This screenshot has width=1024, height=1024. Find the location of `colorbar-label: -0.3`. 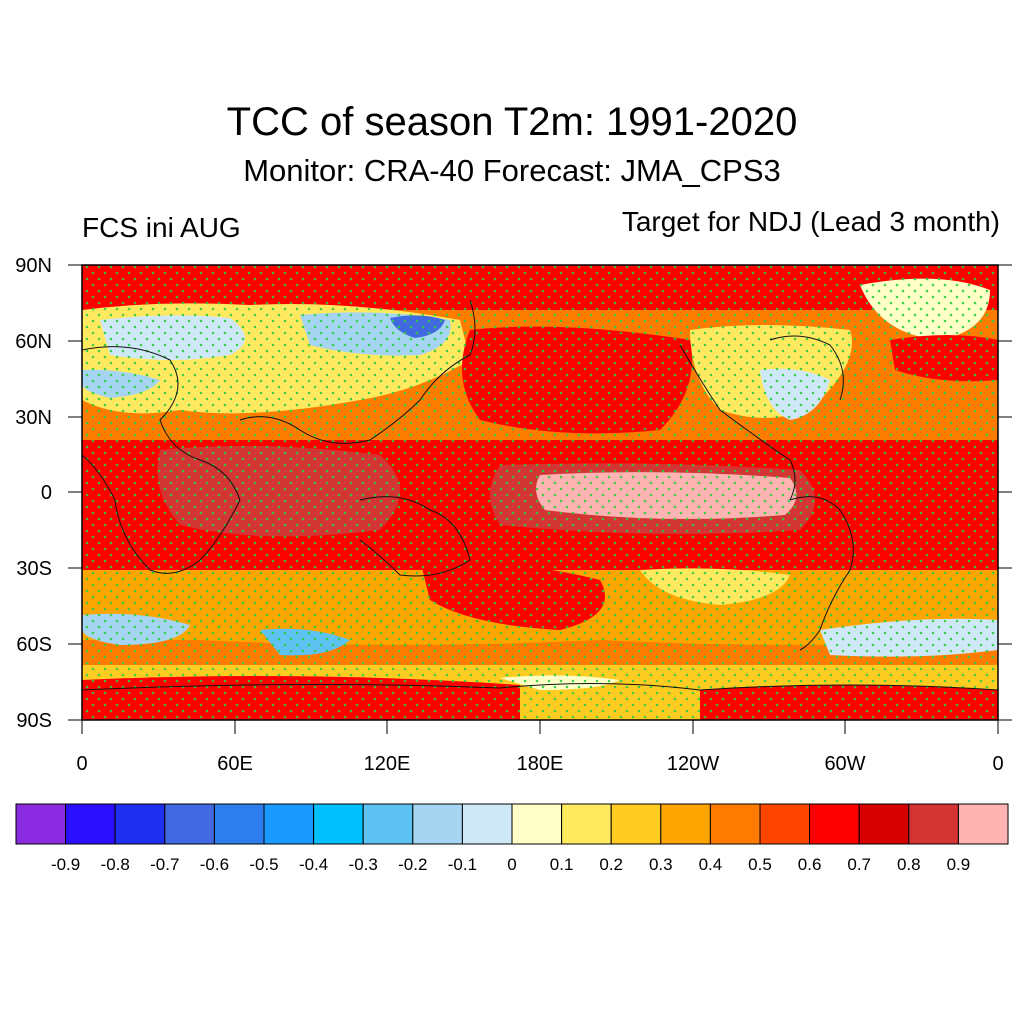

colorbar-label: -0.3 is located at coordinates (363, 864).